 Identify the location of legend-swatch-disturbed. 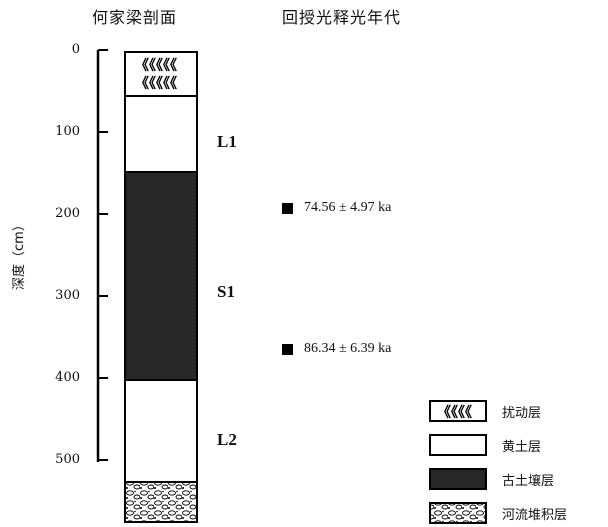
(458, 411).